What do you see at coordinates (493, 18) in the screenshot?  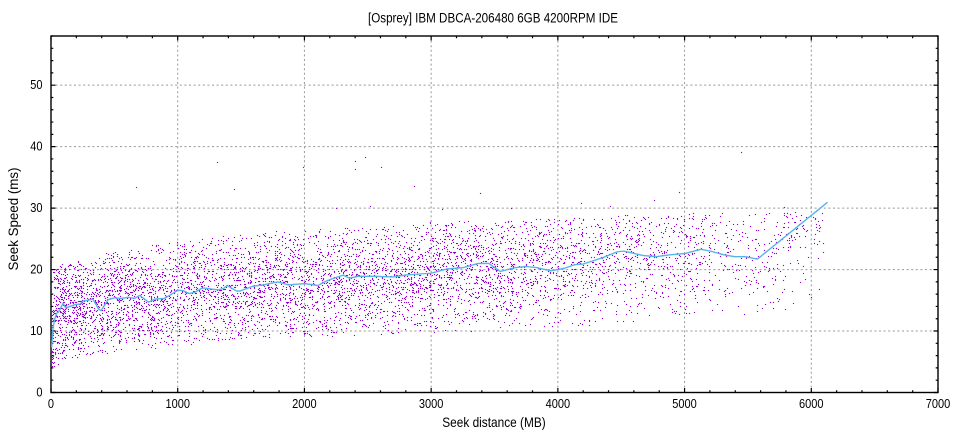 I see `chart-title: [Osprey] IBM DBCA-206480 6GB 4200RPM IDE` at bounding box center [493, 18].